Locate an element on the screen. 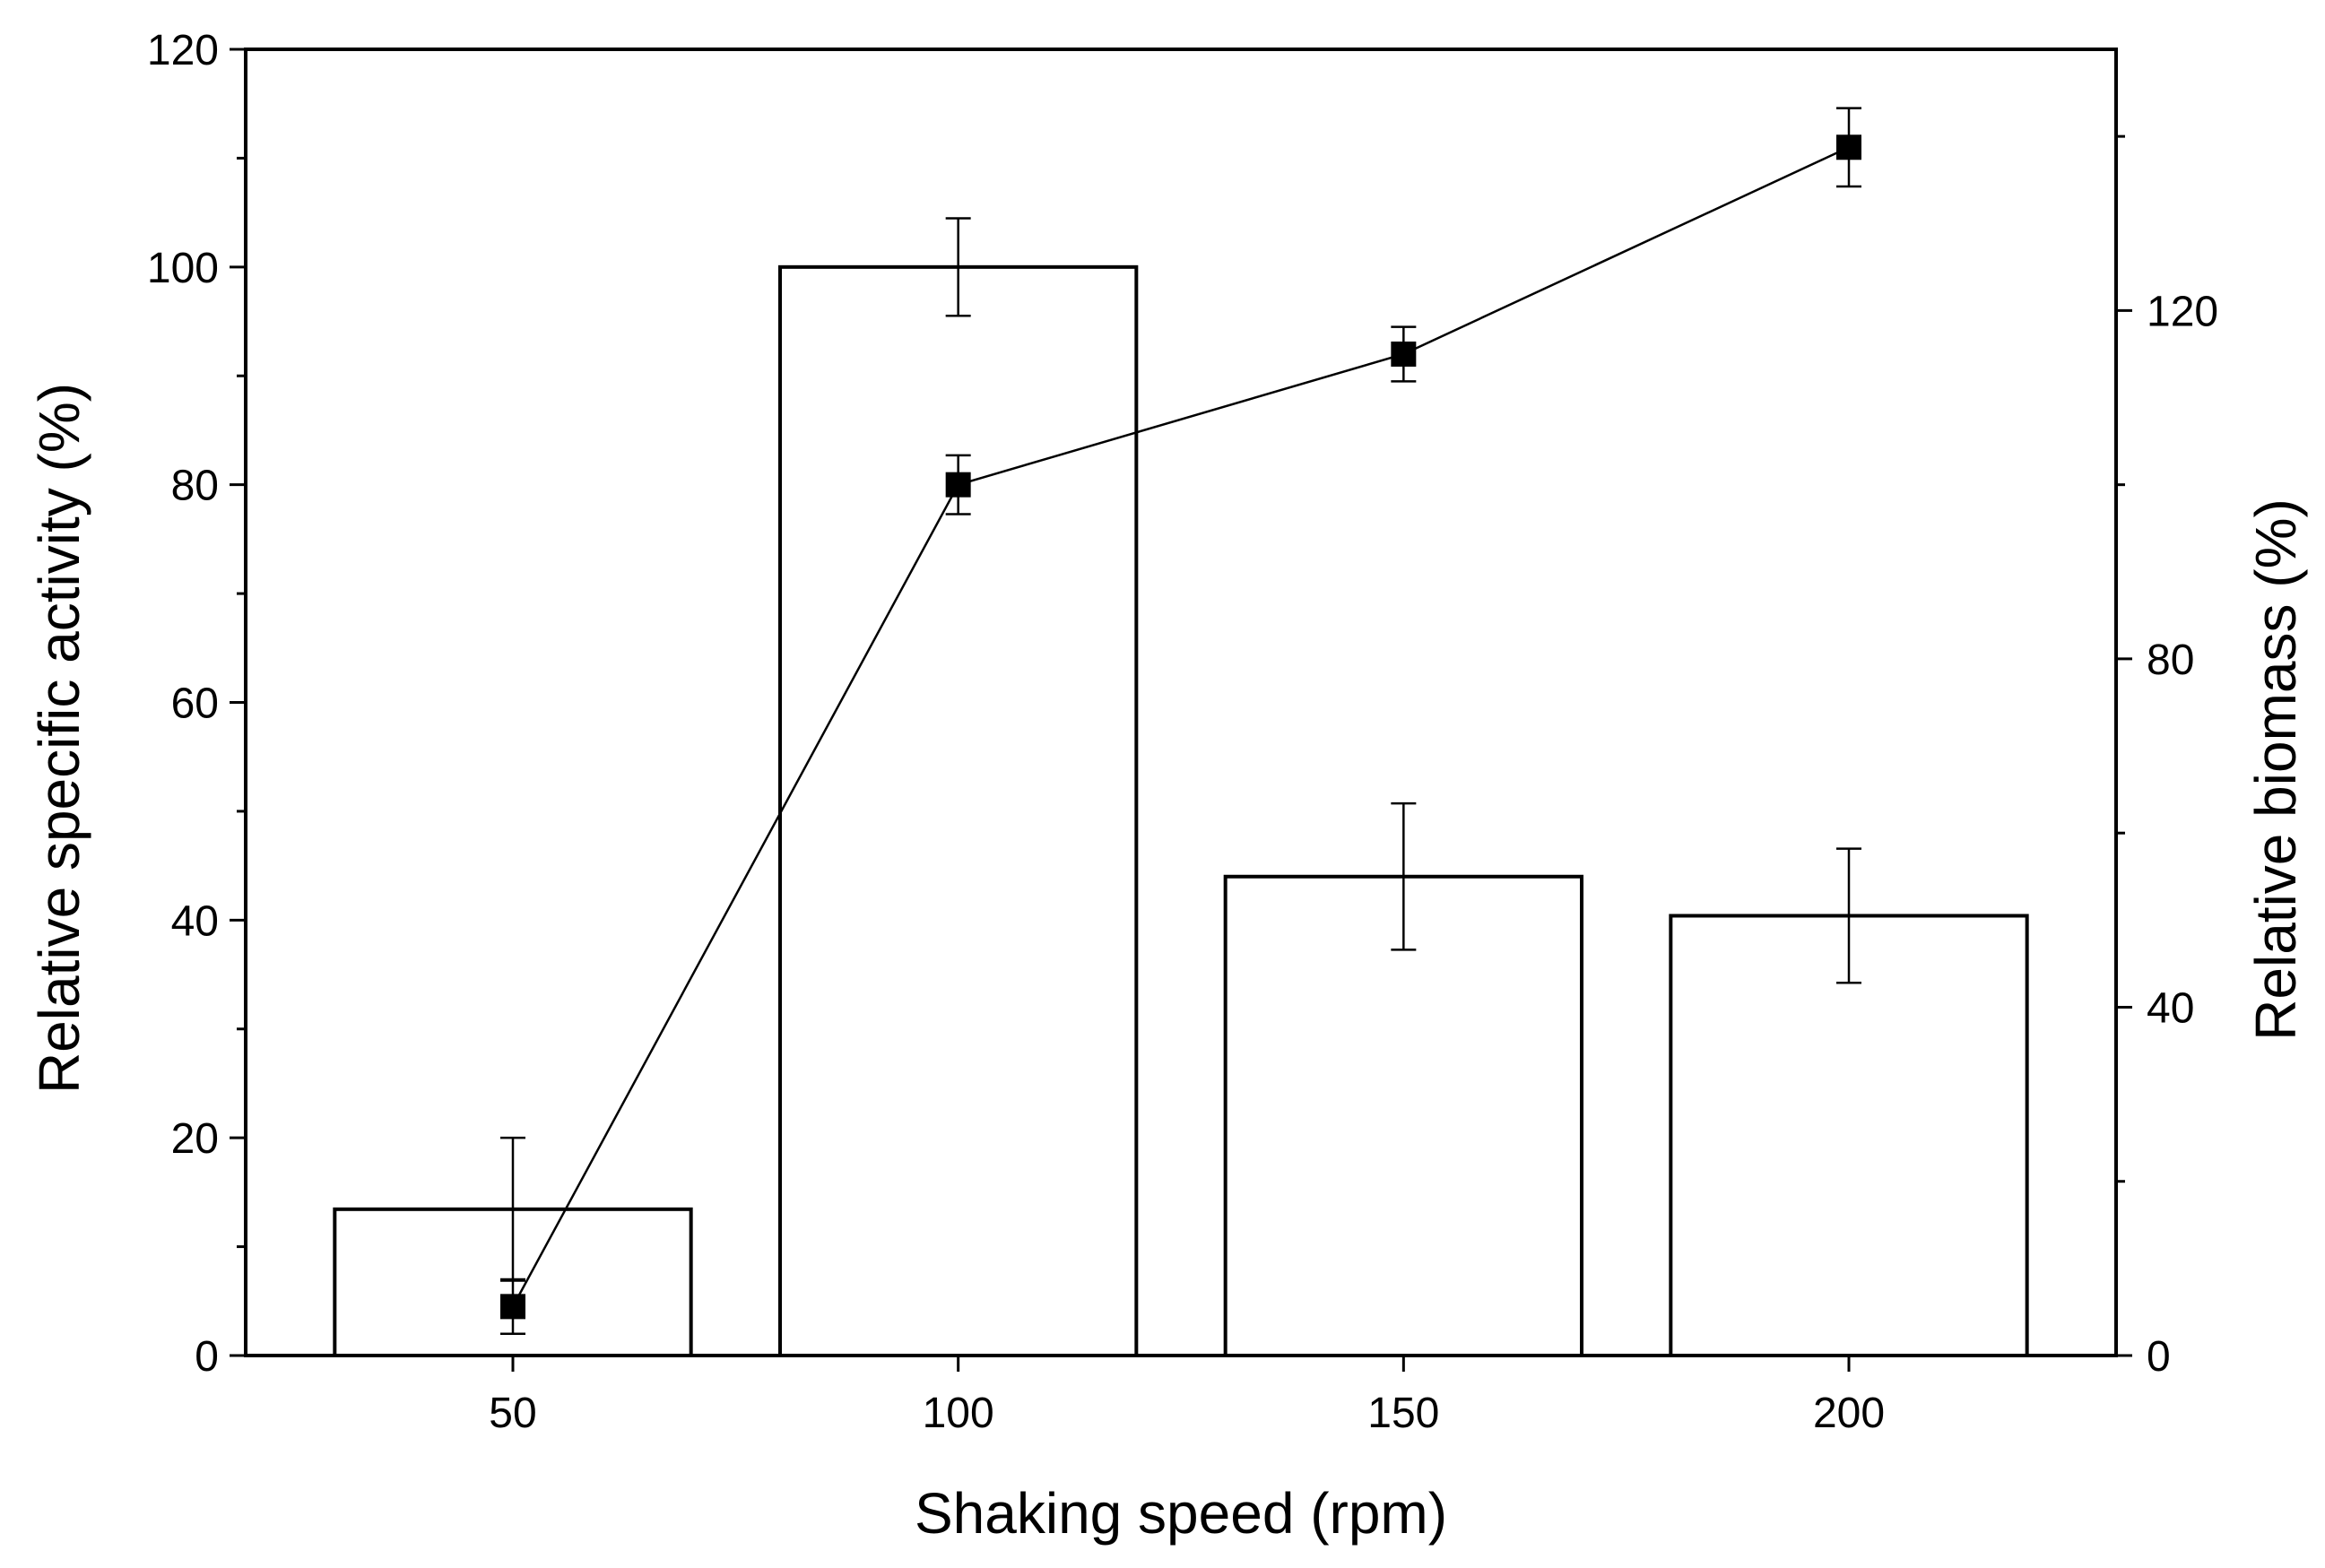 Image resolution: width=2325 pixels, height=1568 pixels. y-axis-left-title: Relative specific activity (%) is located at coordinates (59, 738).